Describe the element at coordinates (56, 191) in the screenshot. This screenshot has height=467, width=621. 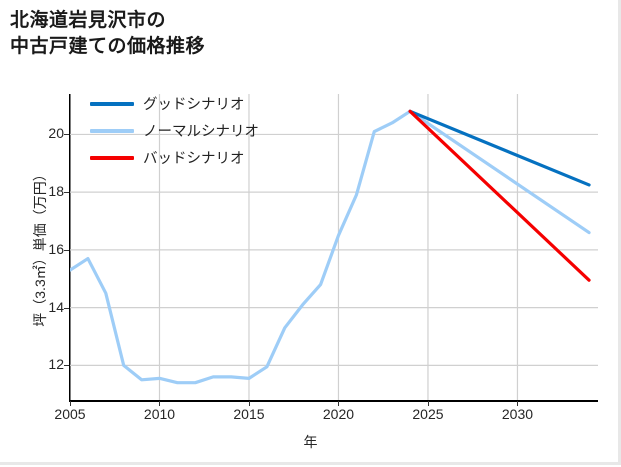
I see `y-tick-label: 18` at that location.